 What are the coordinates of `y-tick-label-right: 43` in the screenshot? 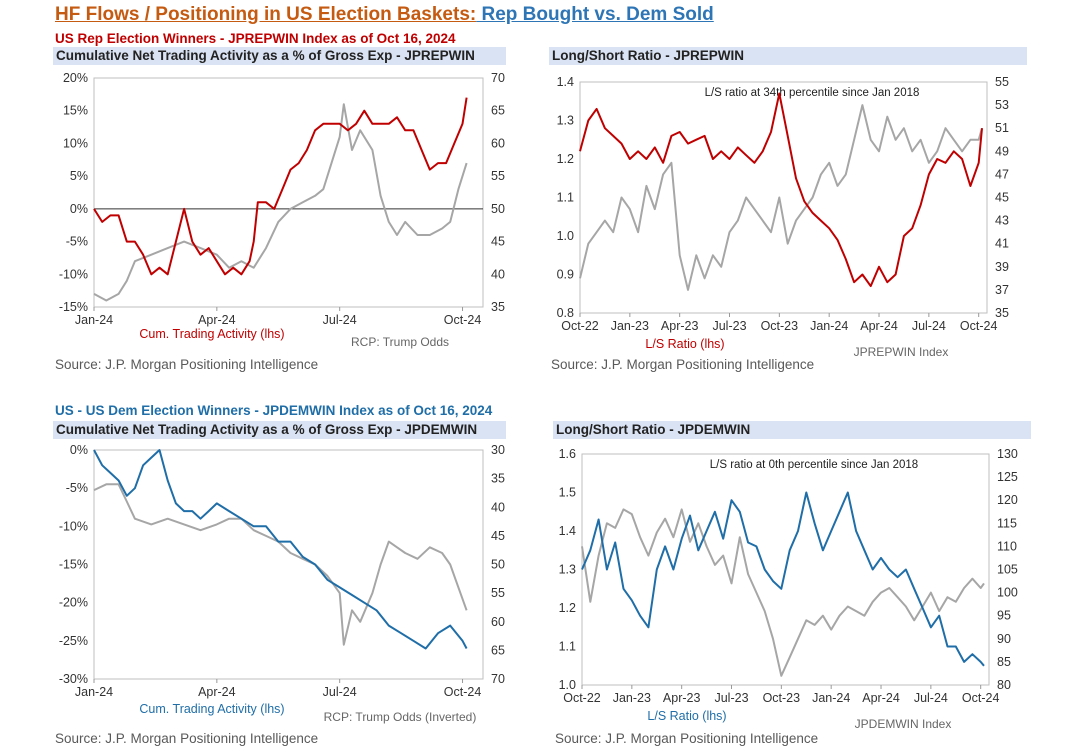 It's located at (1002, 221).